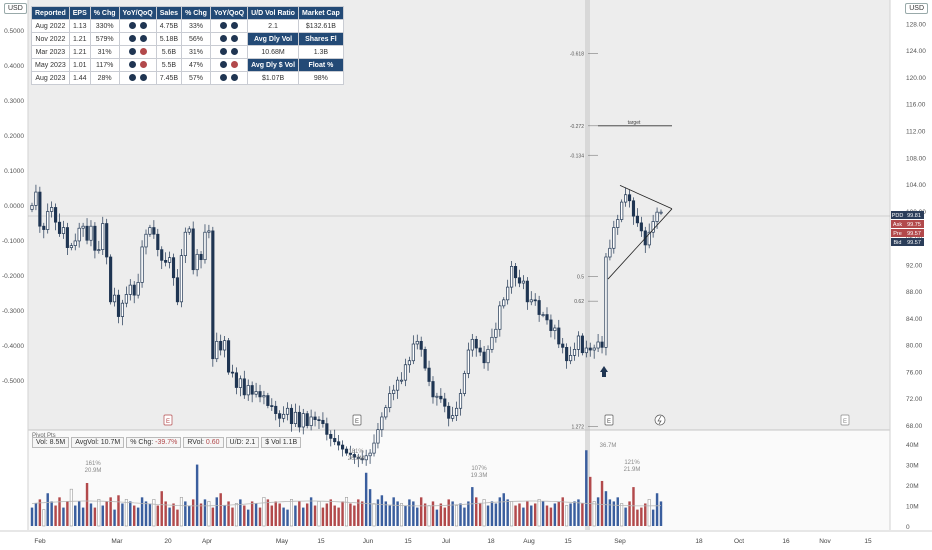 This screenshot has width=932, height=550. Describe the element at coordinates (169, 65) in the screenshot. I see `sales-cell: 5.5B` at that location.